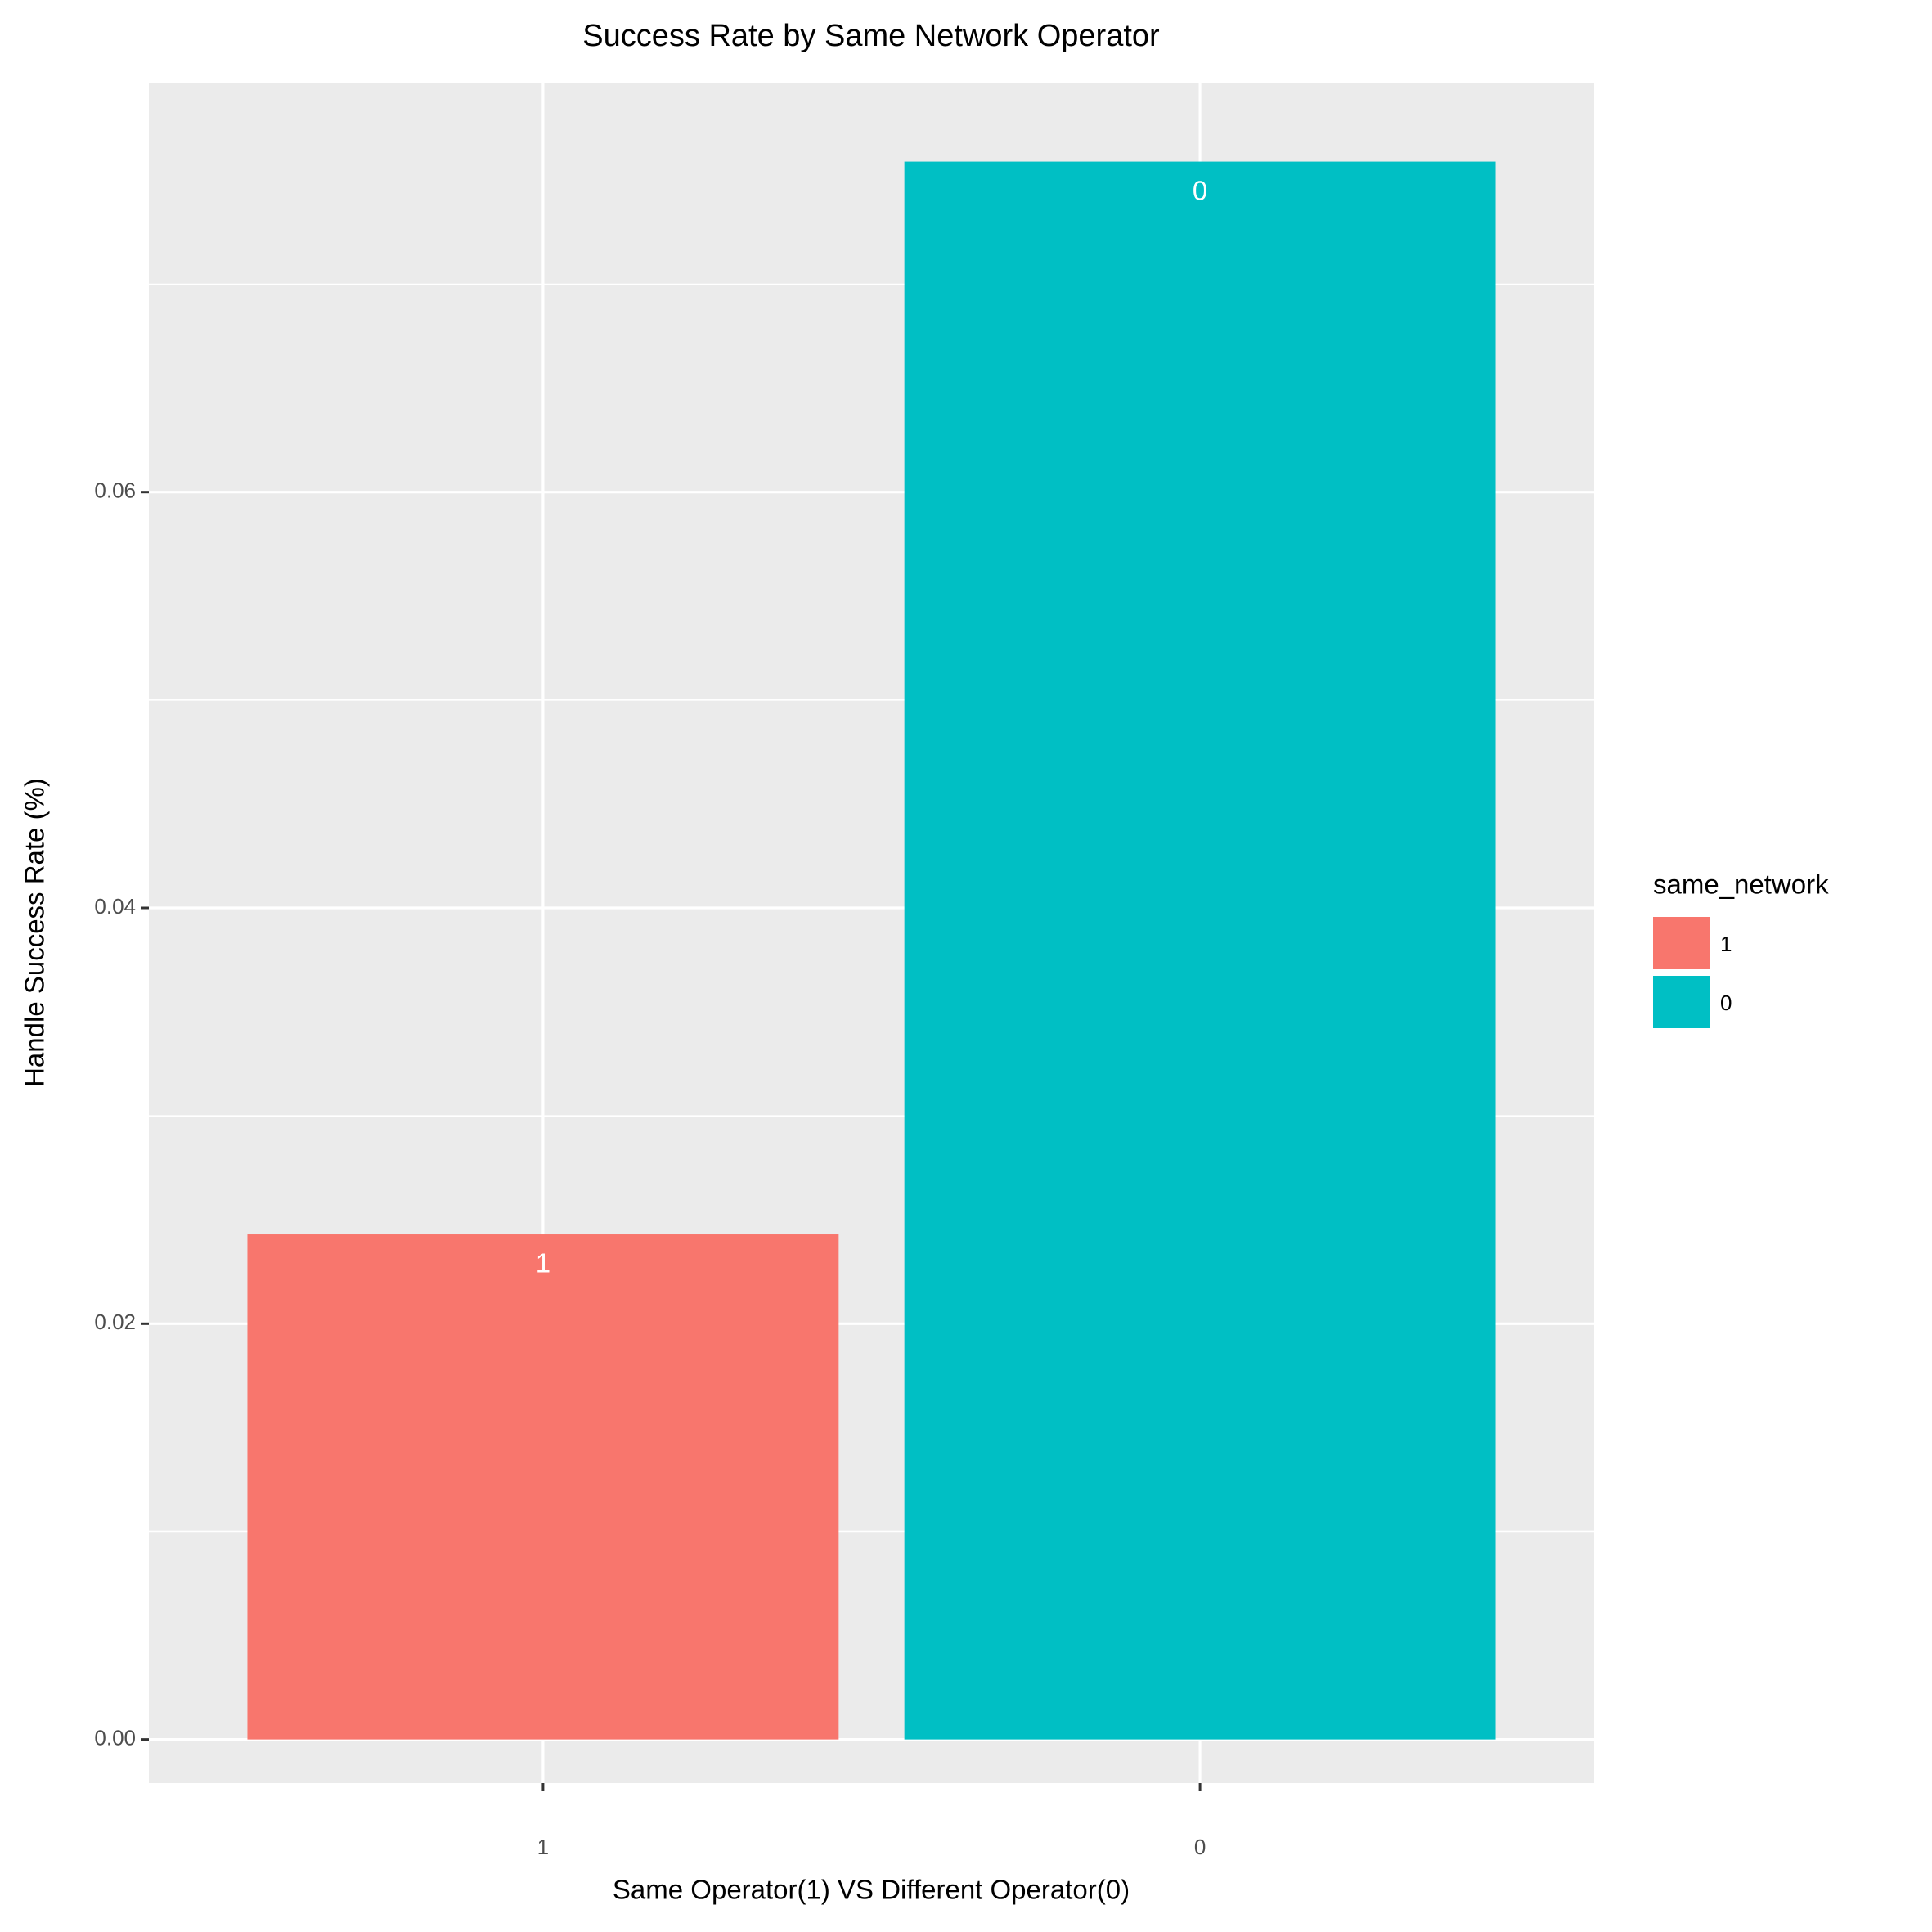 The image size is (1932, 1932). What do you see at coordinates (1726, 944) in the screenshot?
I see `legend-label: 1` at bounding box center [1726, 944].